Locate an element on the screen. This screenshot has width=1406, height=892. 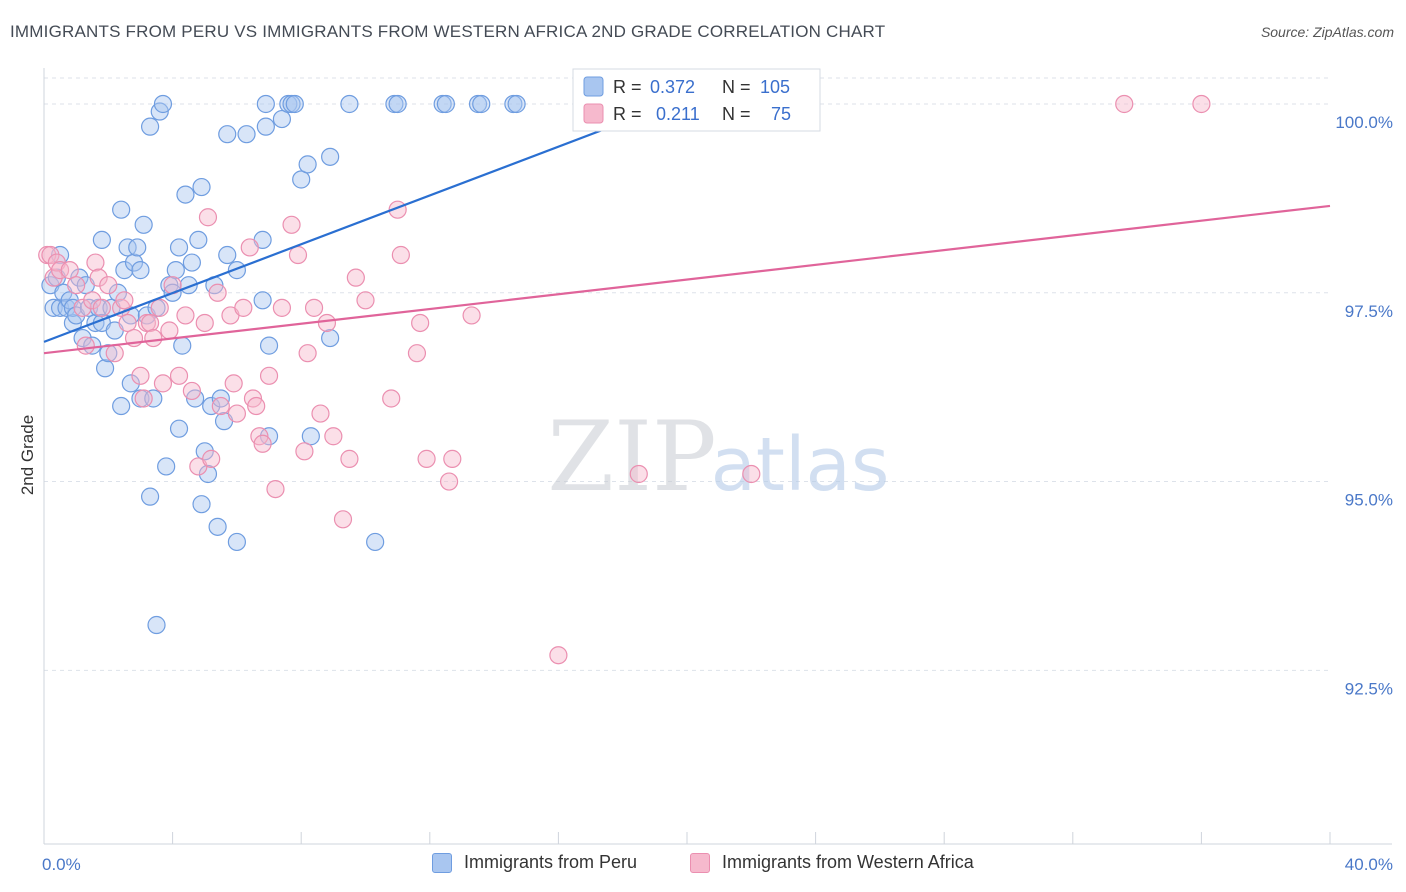
bottom-legend-item-peru: Immigrants from Peru is located at coordinates (534, 862).